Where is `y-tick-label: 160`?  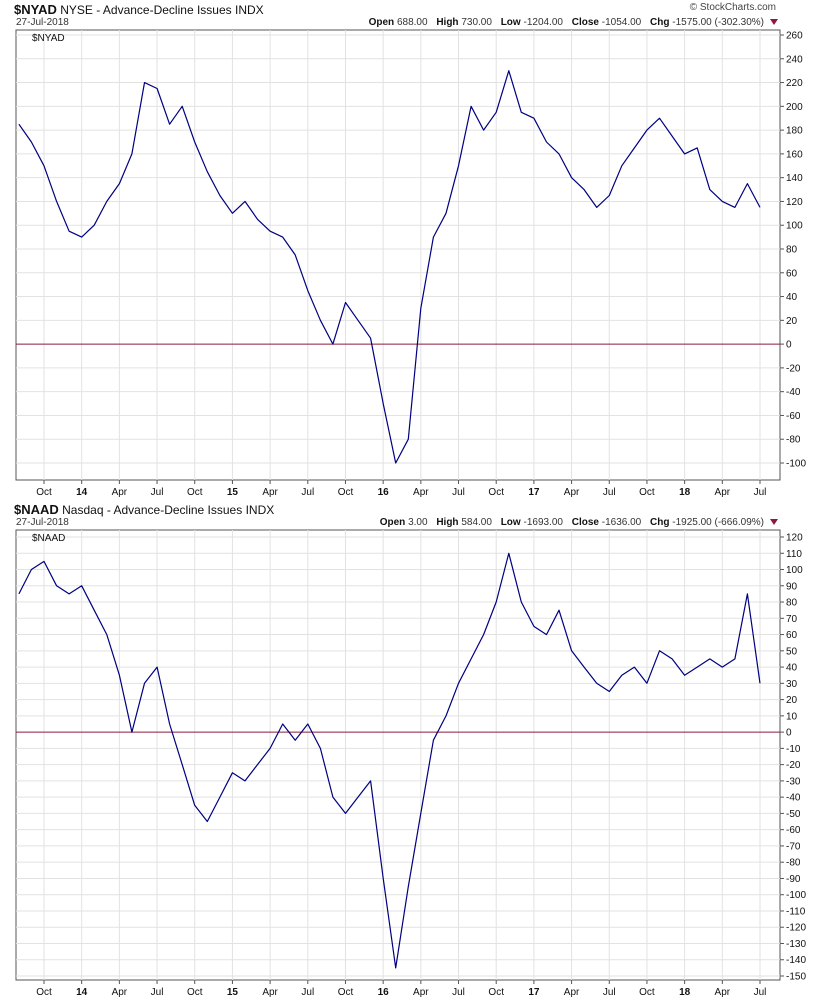
y-tick-label: 160 is located at coordinates (794, 154).